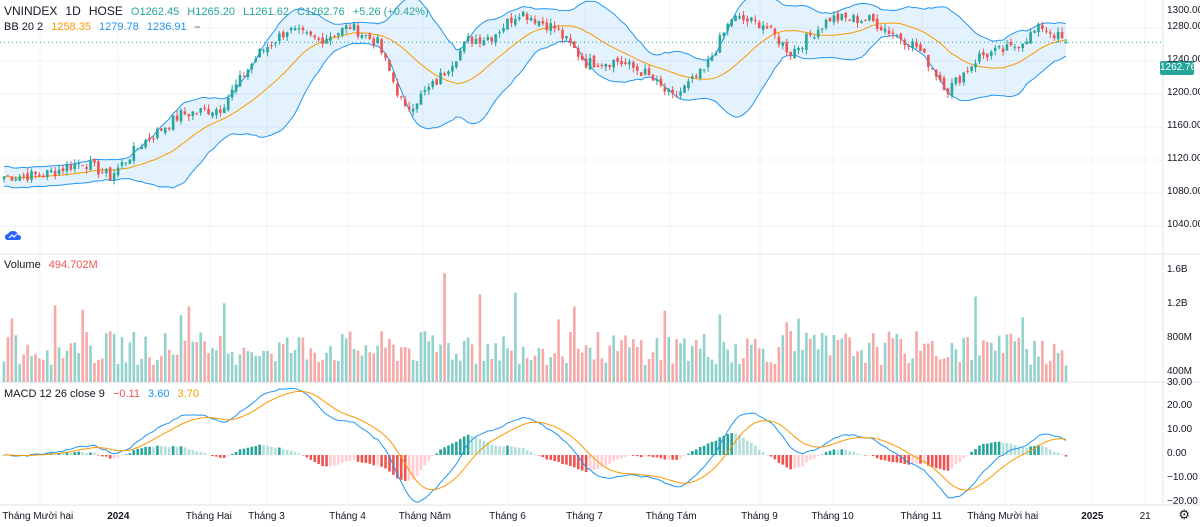 This screenshot has width=1200, height=527. Describe the element at coordinates (24, 27) in the screenshot. I see `bb-label: BB 20 2` at that location.